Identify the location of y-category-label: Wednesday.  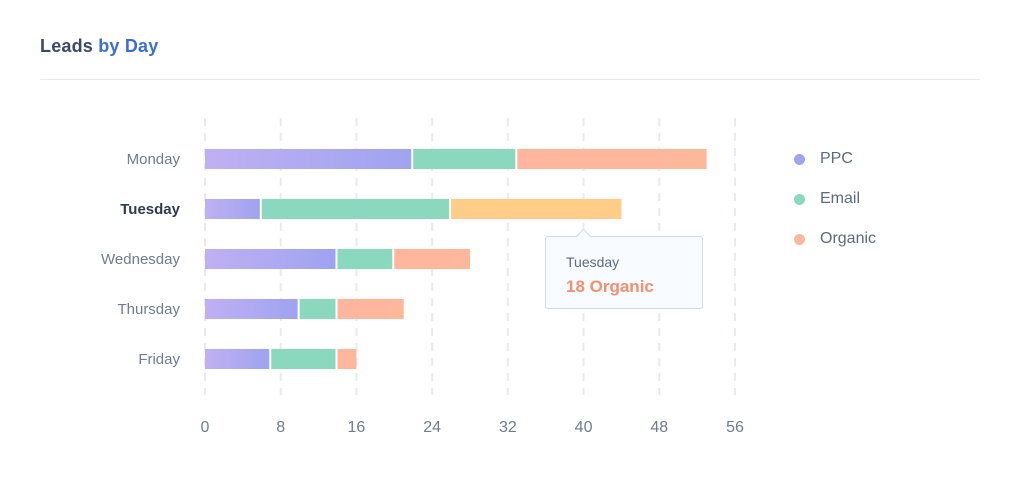
(140, 259).